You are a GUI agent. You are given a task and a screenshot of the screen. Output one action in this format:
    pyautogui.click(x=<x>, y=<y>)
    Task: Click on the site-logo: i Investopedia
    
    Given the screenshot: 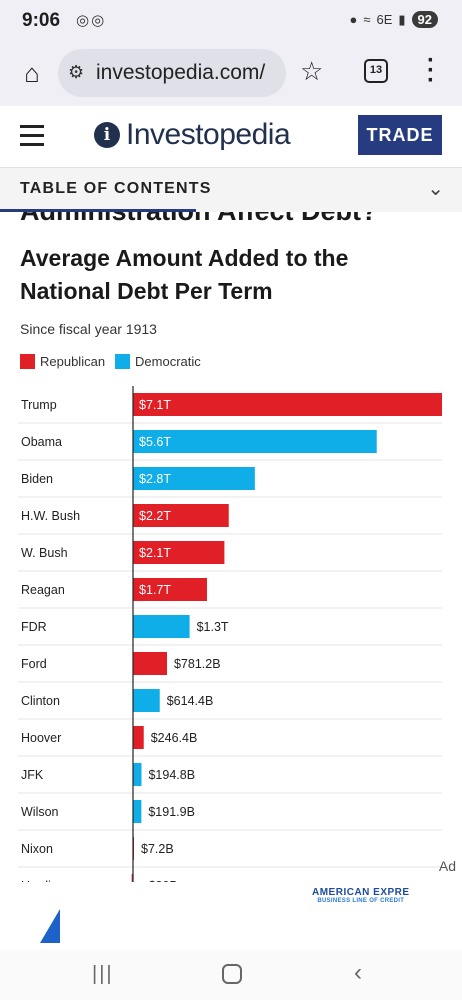 What is the action you would take?
    pyautogui.click(x=192, y=135)
    